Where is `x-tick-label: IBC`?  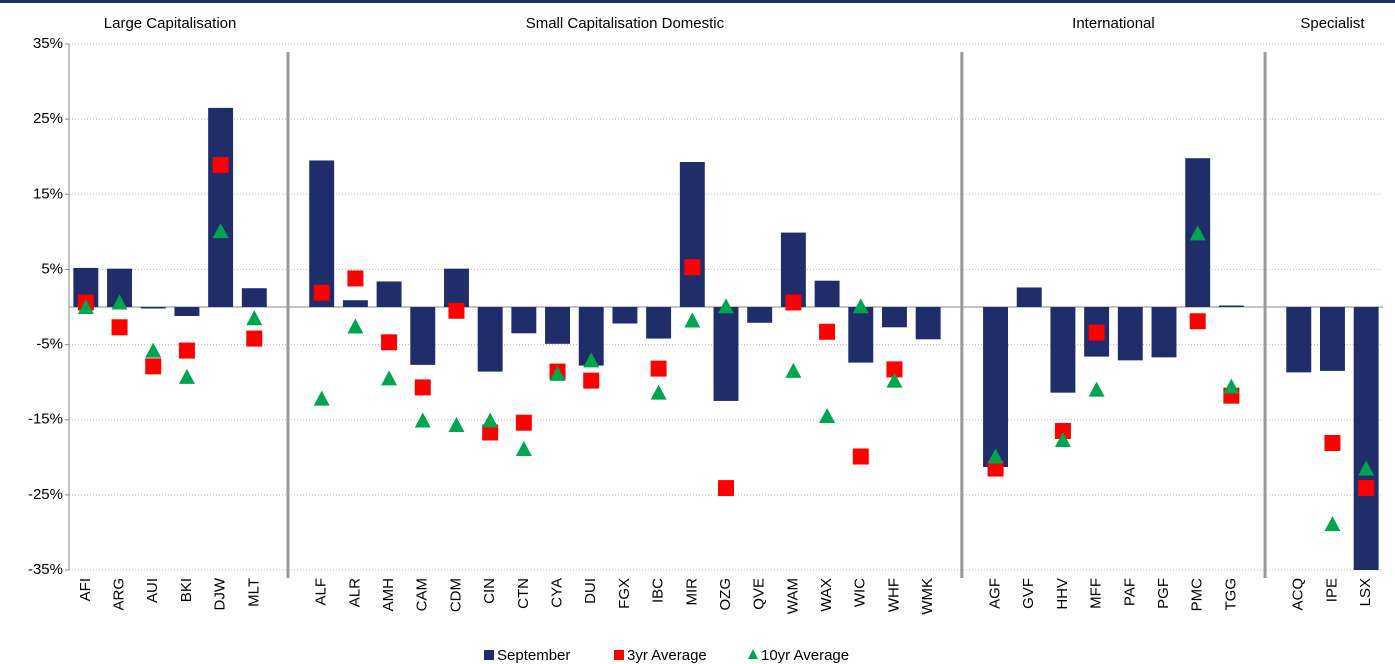
x-tick-label: IBC is located at coordinates (658, 590).